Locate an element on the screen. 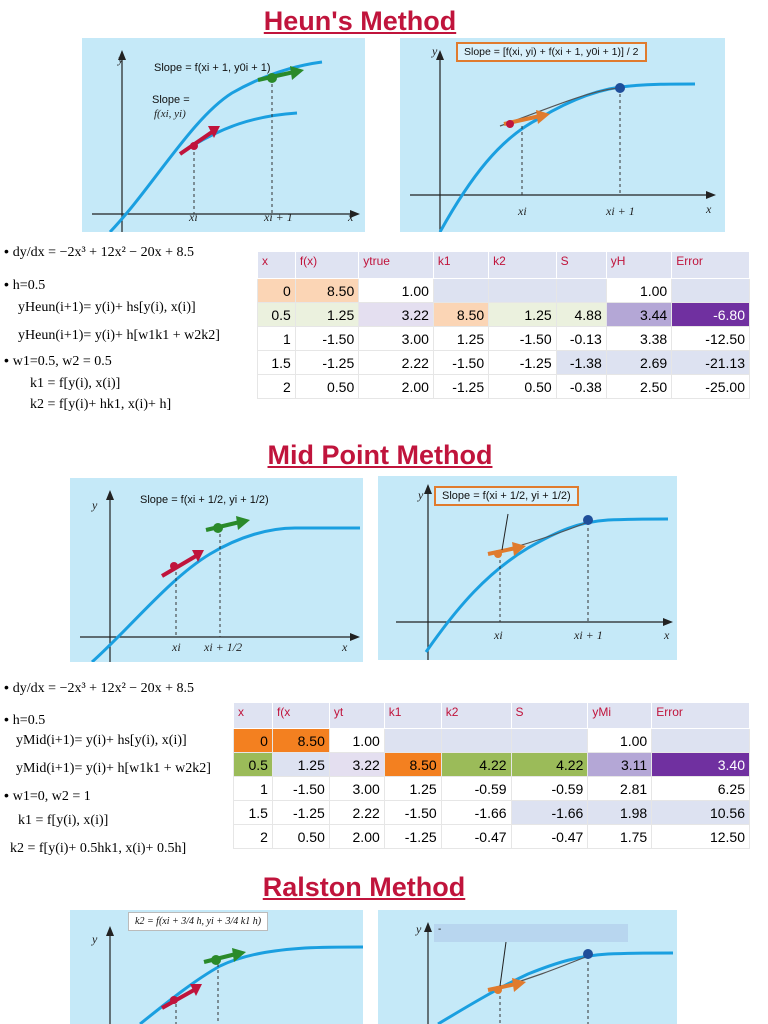 The height and width of the screenshot is (1024, 768). ralston-formula-box: k2 = f(xi + 3/4 h, yi + 3/4 k1 h) is located at coordinates (198, 921).